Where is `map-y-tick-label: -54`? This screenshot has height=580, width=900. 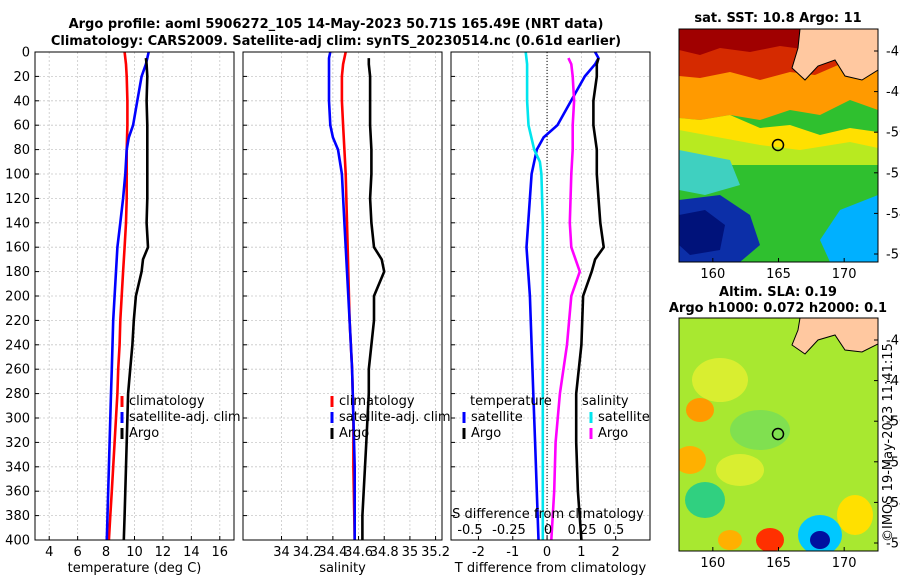
map-y-tick-label: -54 is located at coordinates (893, 214).